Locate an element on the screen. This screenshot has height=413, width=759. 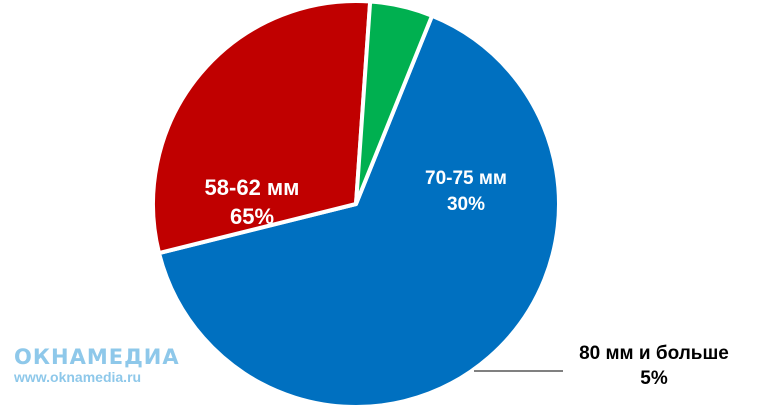
watermark-logo: ОКНАМЕДИА is located at coordinates (97, 357).